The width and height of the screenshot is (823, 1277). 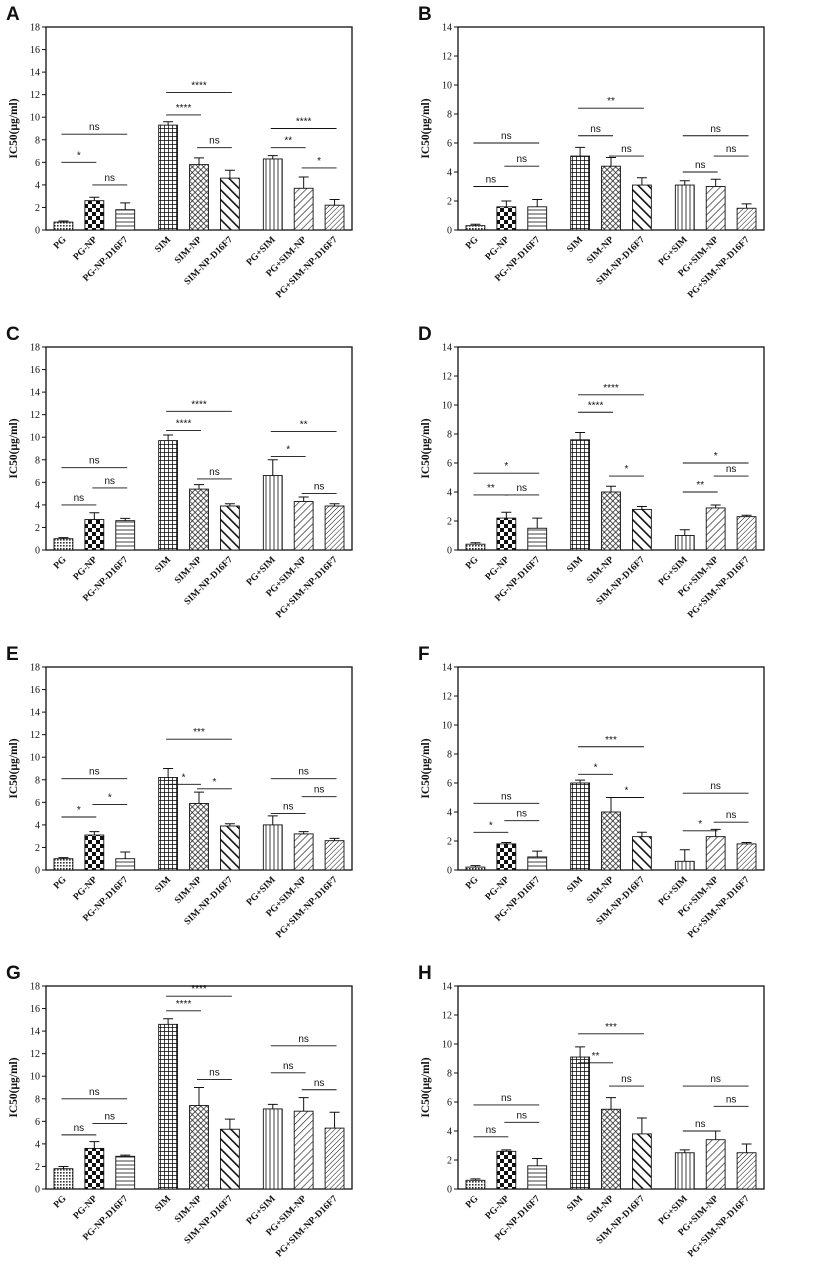 I want to click on significance-label: ***, so click(x=199, y=732).